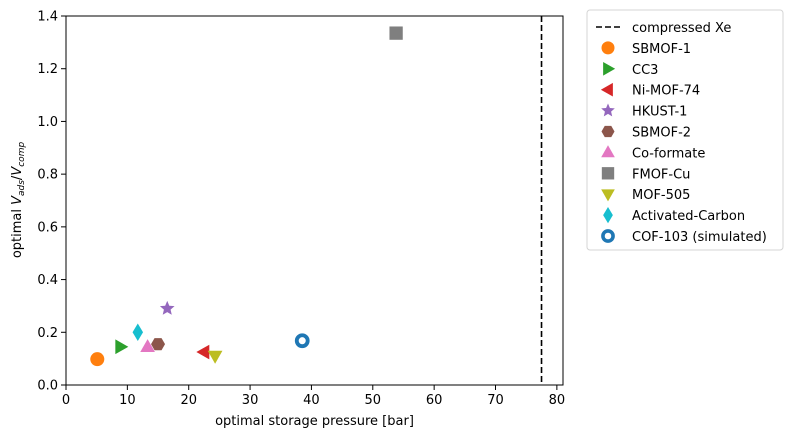 The image size is (791, 438). I want to click on legend-label: Co-formate, so click(668, 153).